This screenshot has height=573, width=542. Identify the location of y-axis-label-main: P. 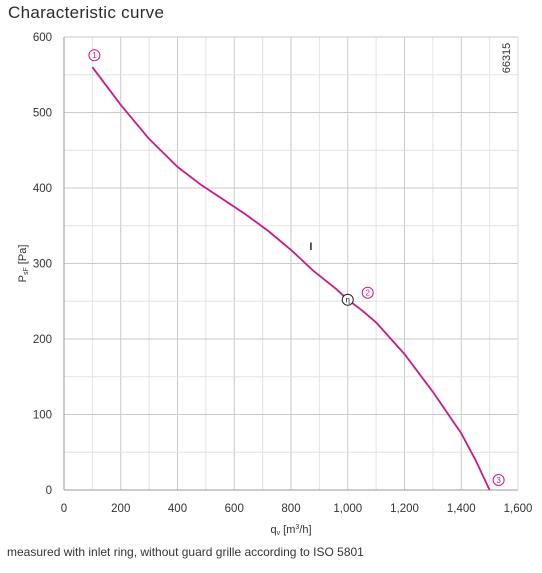
(23, 278).